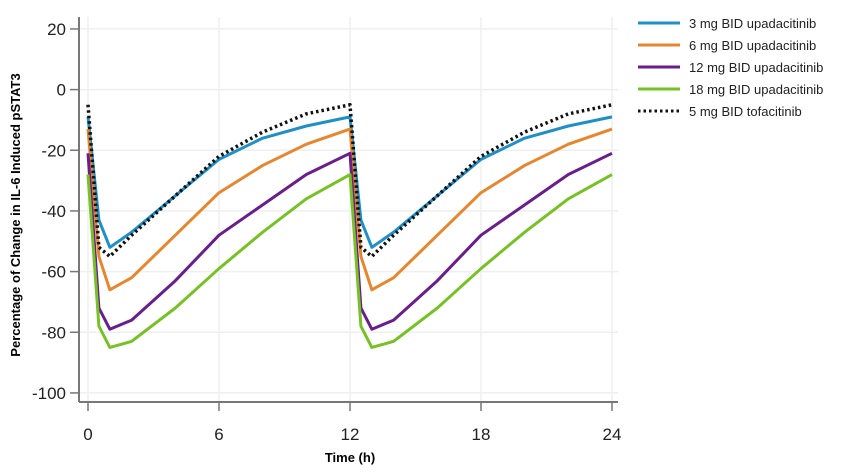 The width and height of the screenshot is (858, 474). Describe the element at coordinates (49, 393) in the screenshot. I see `y-tick-label: -100` at that location.